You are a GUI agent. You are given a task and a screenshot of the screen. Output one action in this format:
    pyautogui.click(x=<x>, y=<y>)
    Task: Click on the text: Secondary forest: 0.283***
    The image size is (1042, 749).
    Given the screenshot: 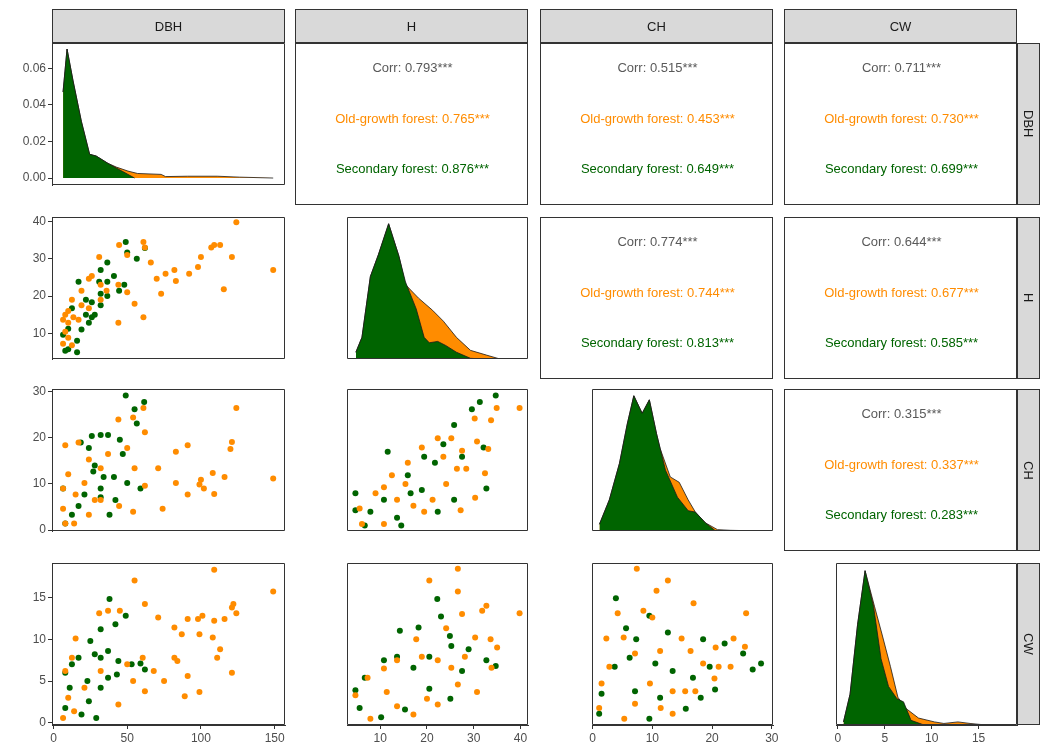 What is the action you would take?
    pyautogui.click(x=901, y=514)
    